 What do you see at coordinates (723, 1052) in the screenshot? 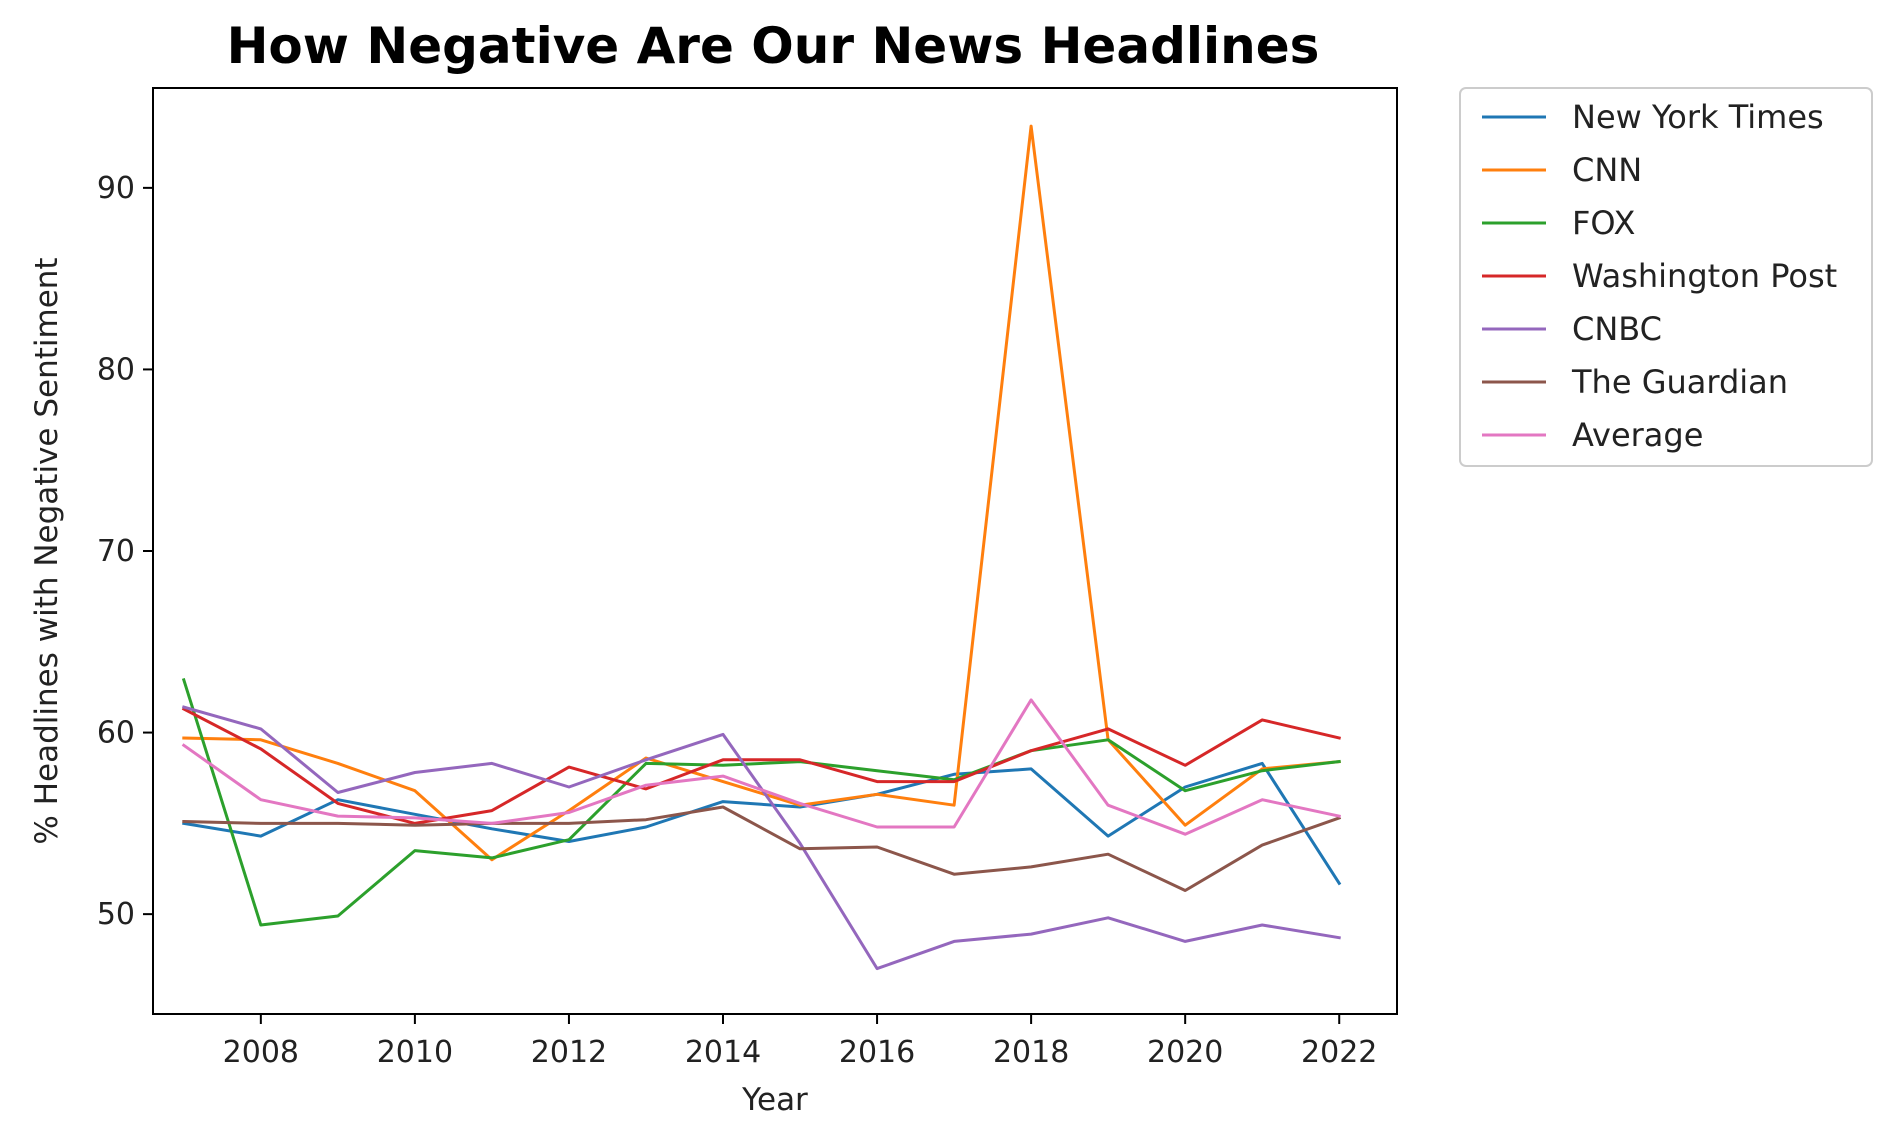
I see `x-tick-label: 2014` at bounding box center [723, 1052].